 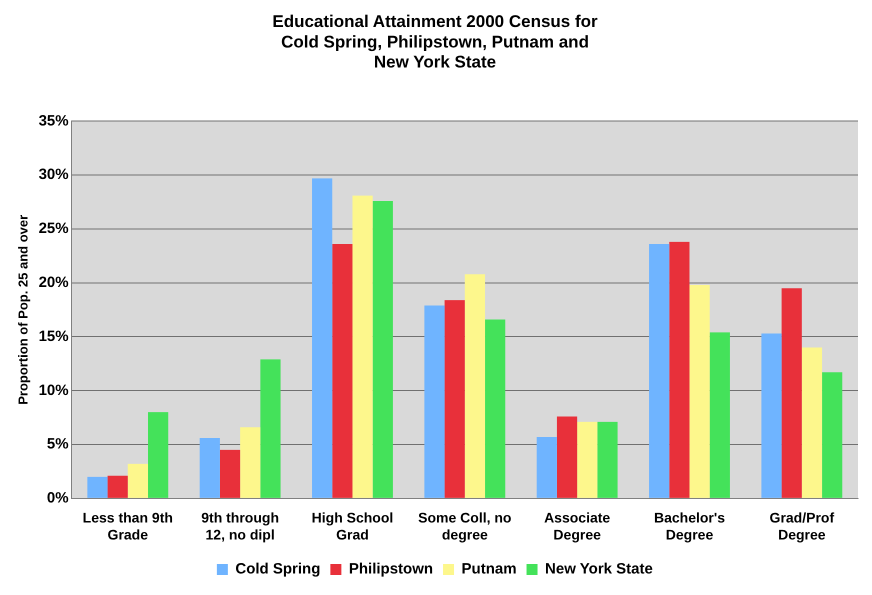 I want to click on x-tick-label: Less than 9th Grade, so click(x=127, y=526).